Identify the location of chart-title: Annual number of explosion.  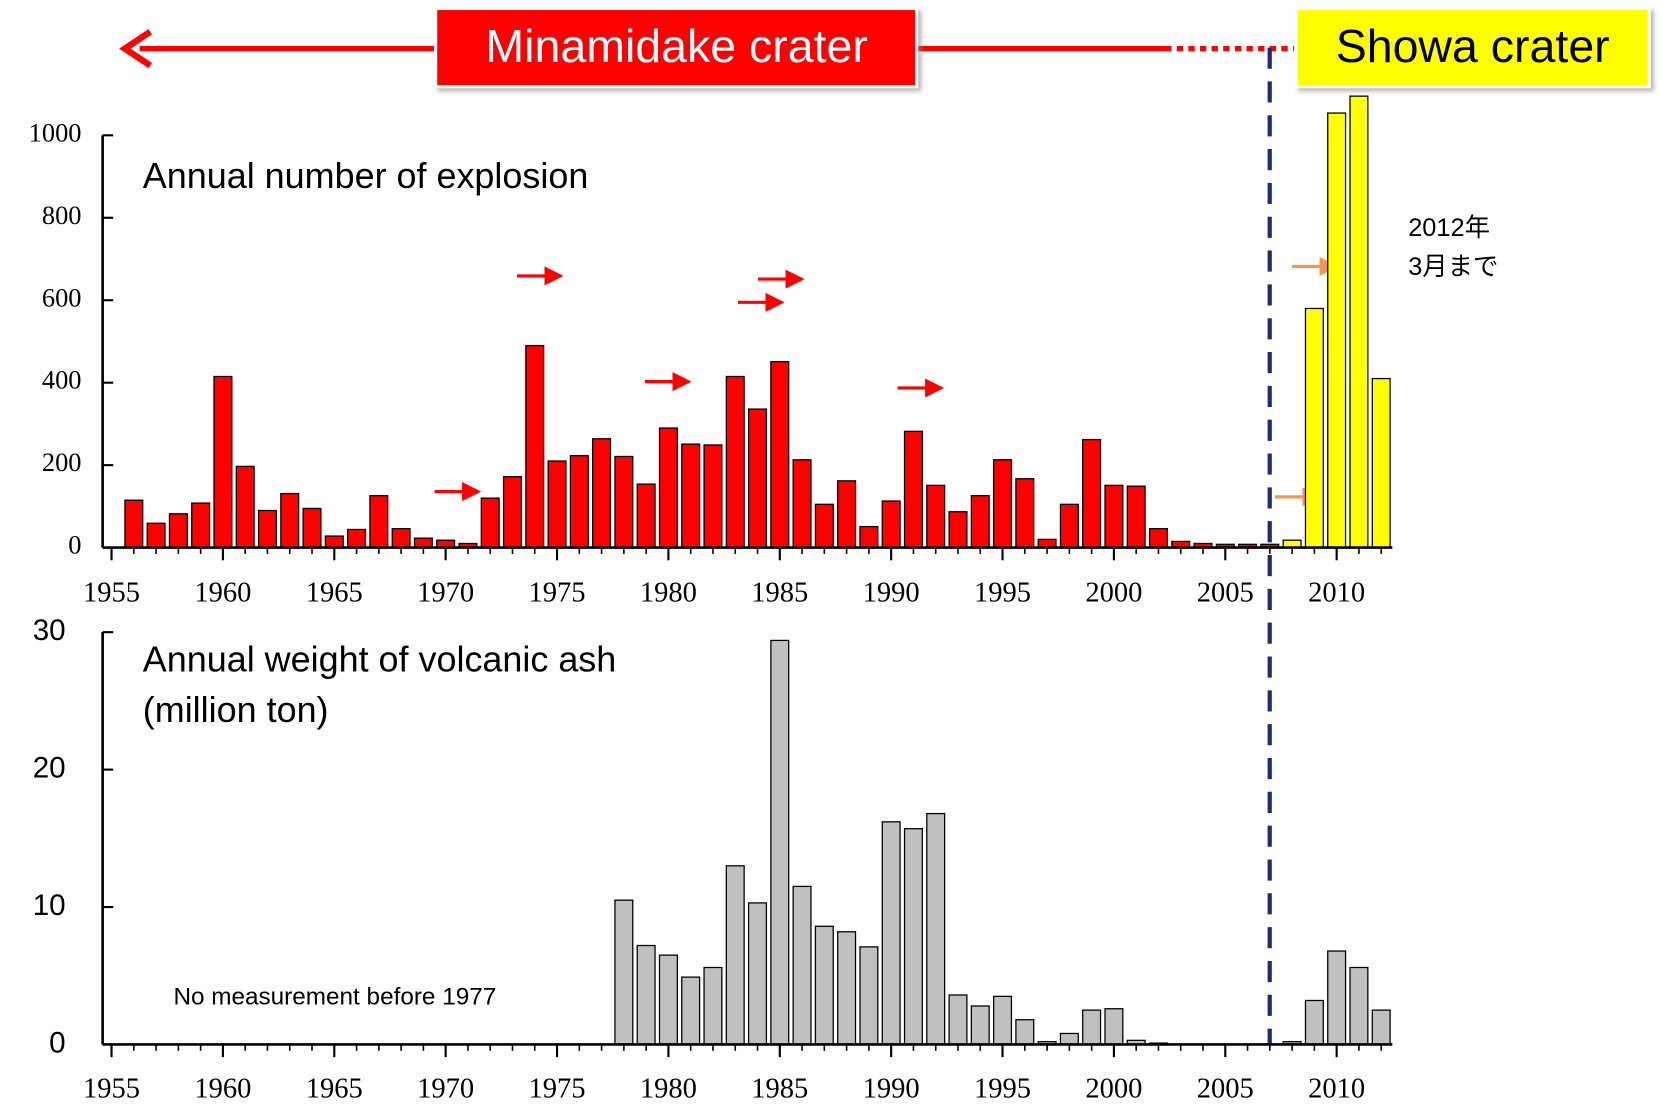
(366, 175).